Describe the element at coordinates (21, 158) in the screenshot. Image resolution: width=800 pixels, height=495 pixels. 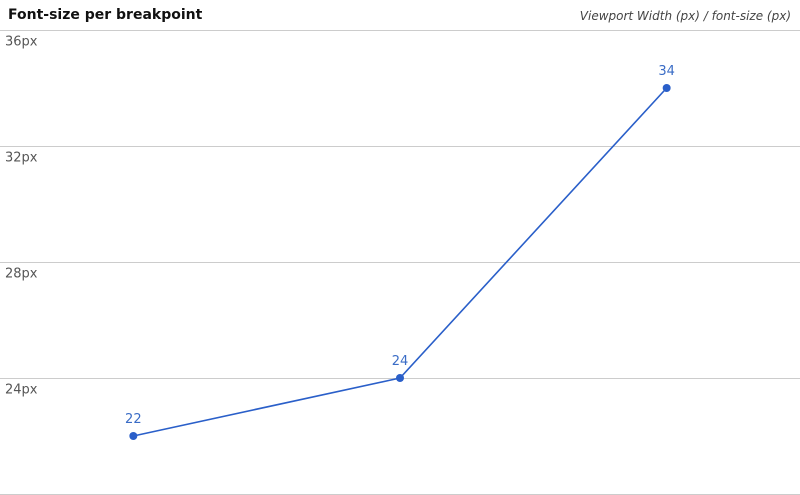
I see `y-tick-label: 32px` at that location.